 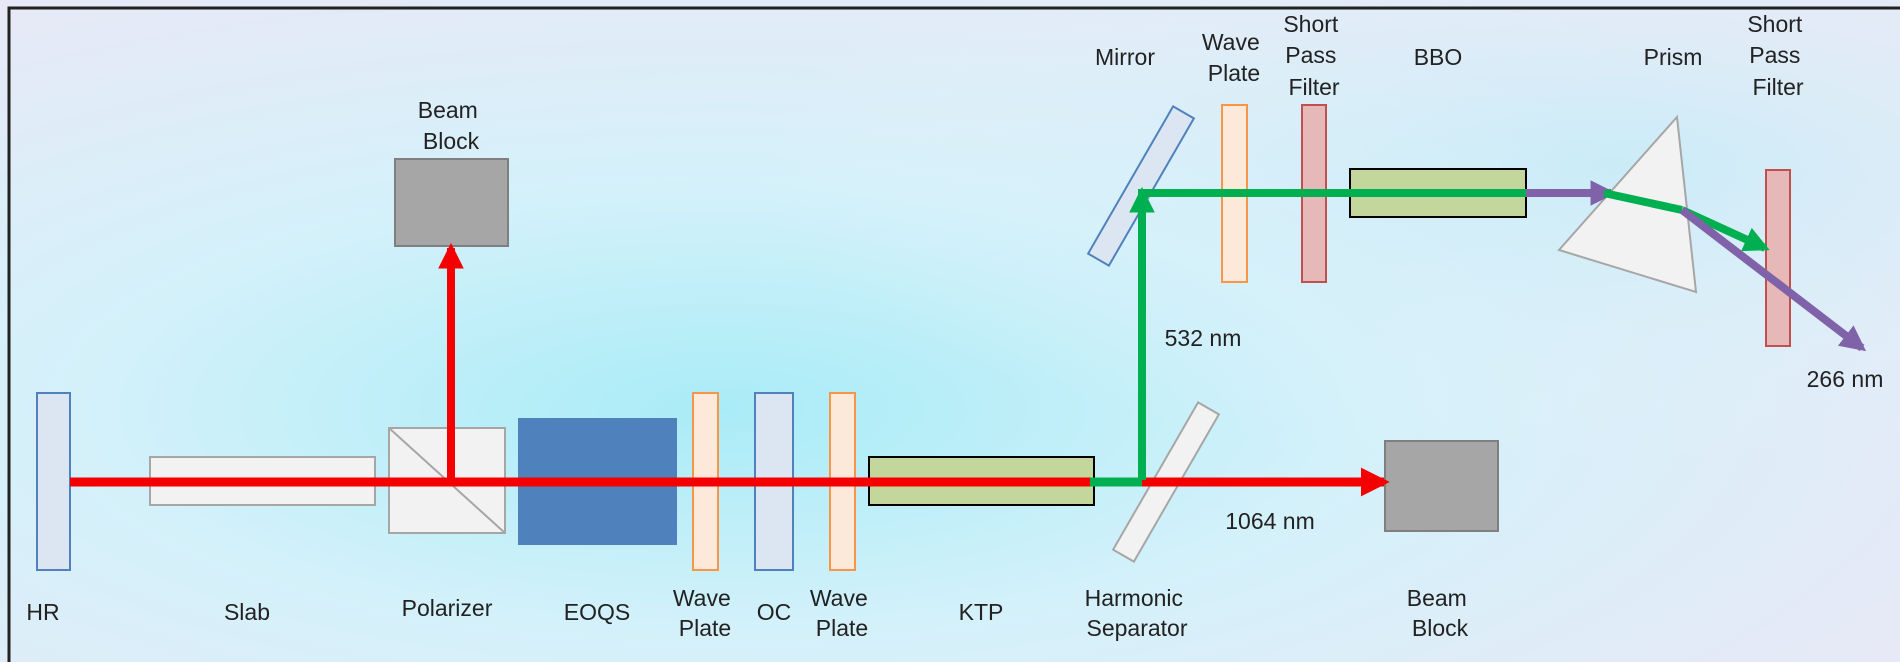 What do you see at coordinates (1845, 379) in the screenshot?
I see `label-wavelength-266: 266 nm` at bounding box center [1845, 379].